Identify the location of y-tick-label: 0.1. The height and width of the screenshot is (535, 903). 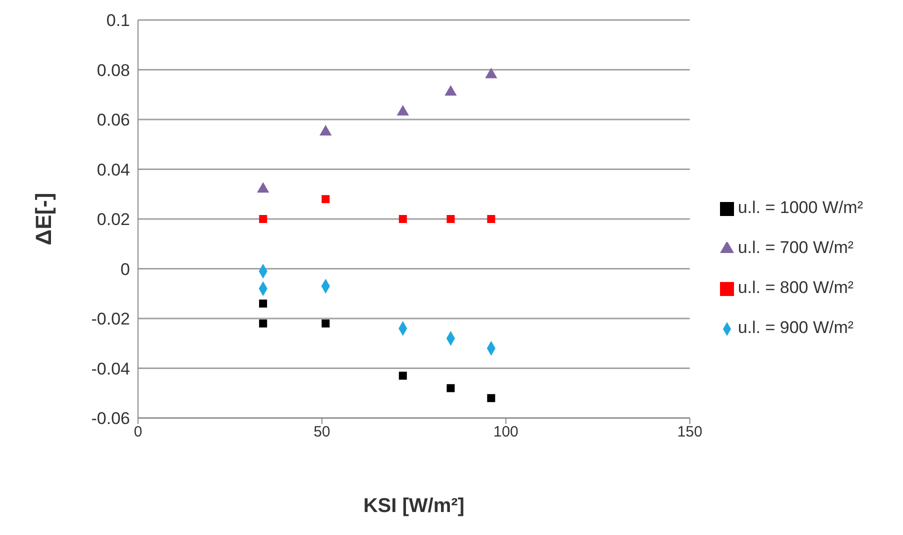
(118, 20).